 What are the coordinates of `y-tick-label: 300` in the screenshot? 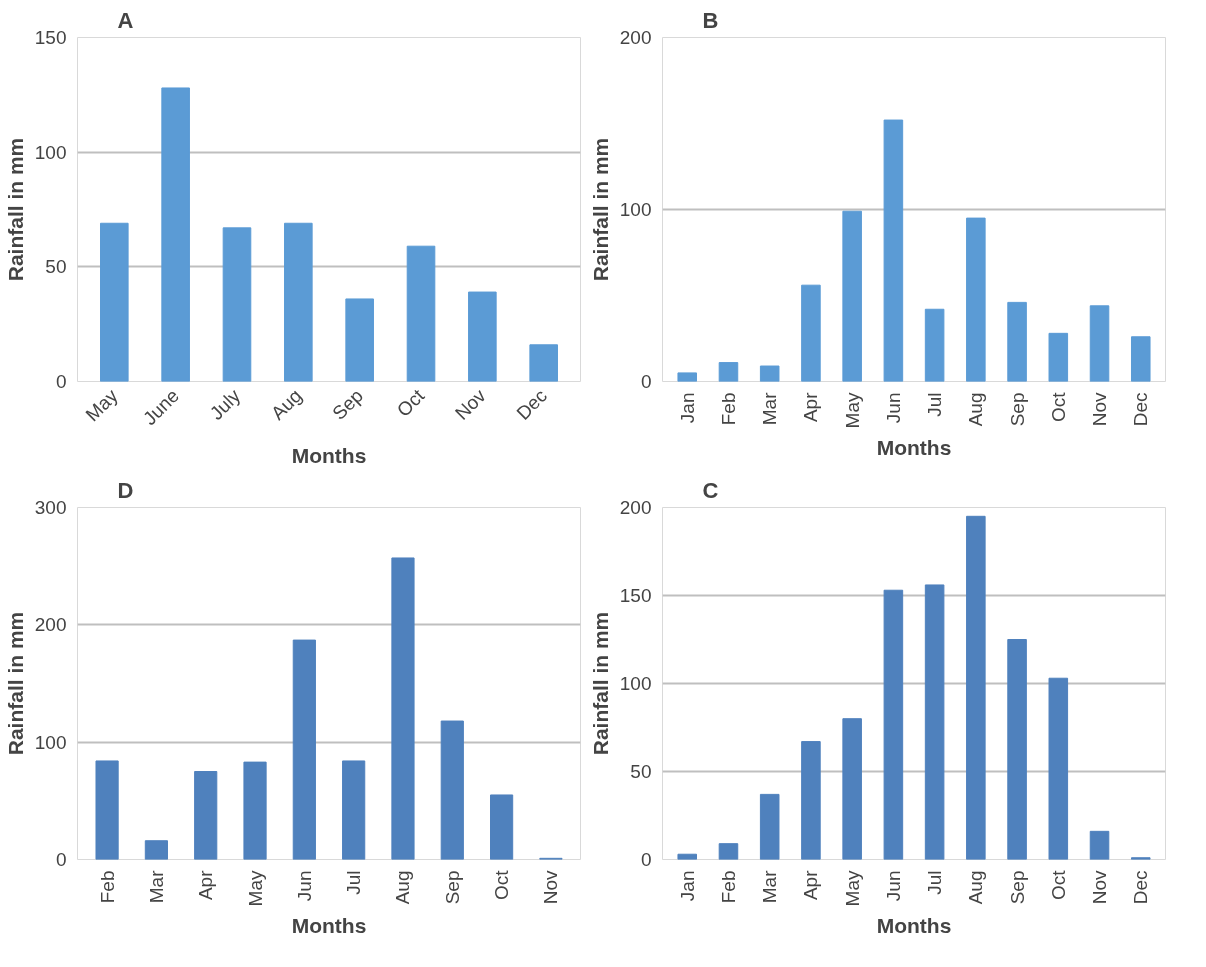 It's located at (50, 507).